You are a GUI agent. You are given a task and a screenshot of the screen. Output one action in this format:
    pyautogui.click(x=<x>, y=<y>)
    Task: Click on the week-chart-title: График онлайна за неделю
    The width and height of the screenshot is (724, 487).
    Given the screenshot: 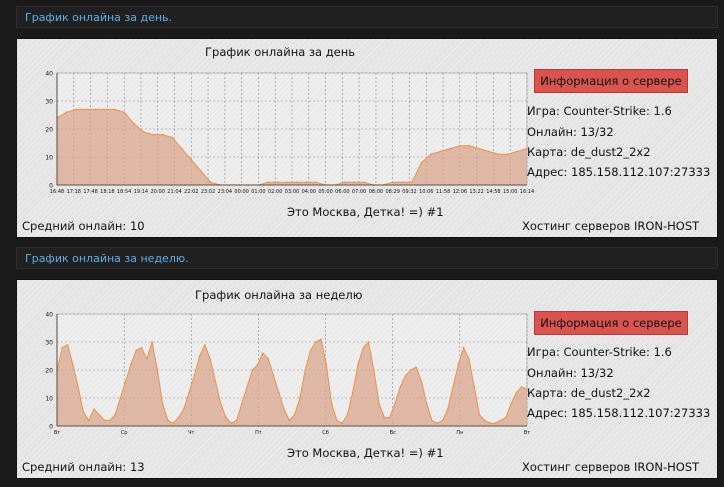 What is the action you would take?
    pyautogui.click(x=279, y=295)
    